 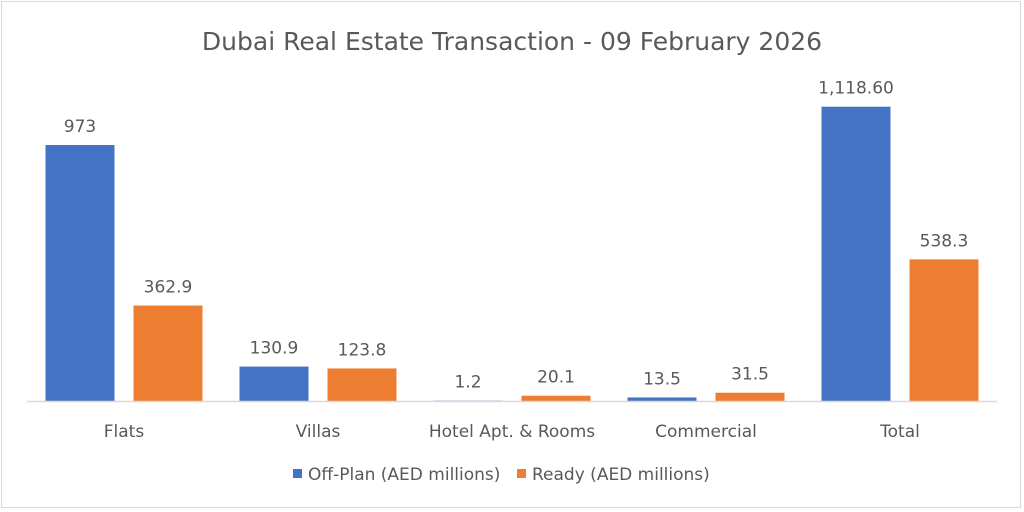 I want to click on data-label: 538.3, so click(x=944, y=241).